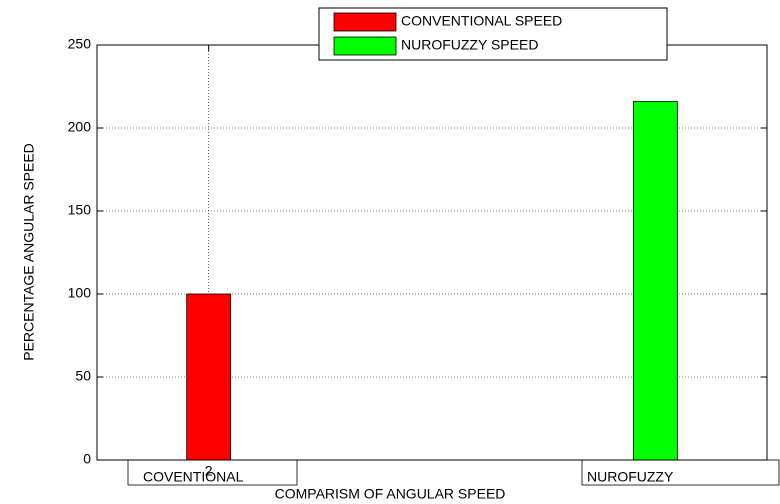  I want to click on y-tick-label: 150, so click(80, 210).